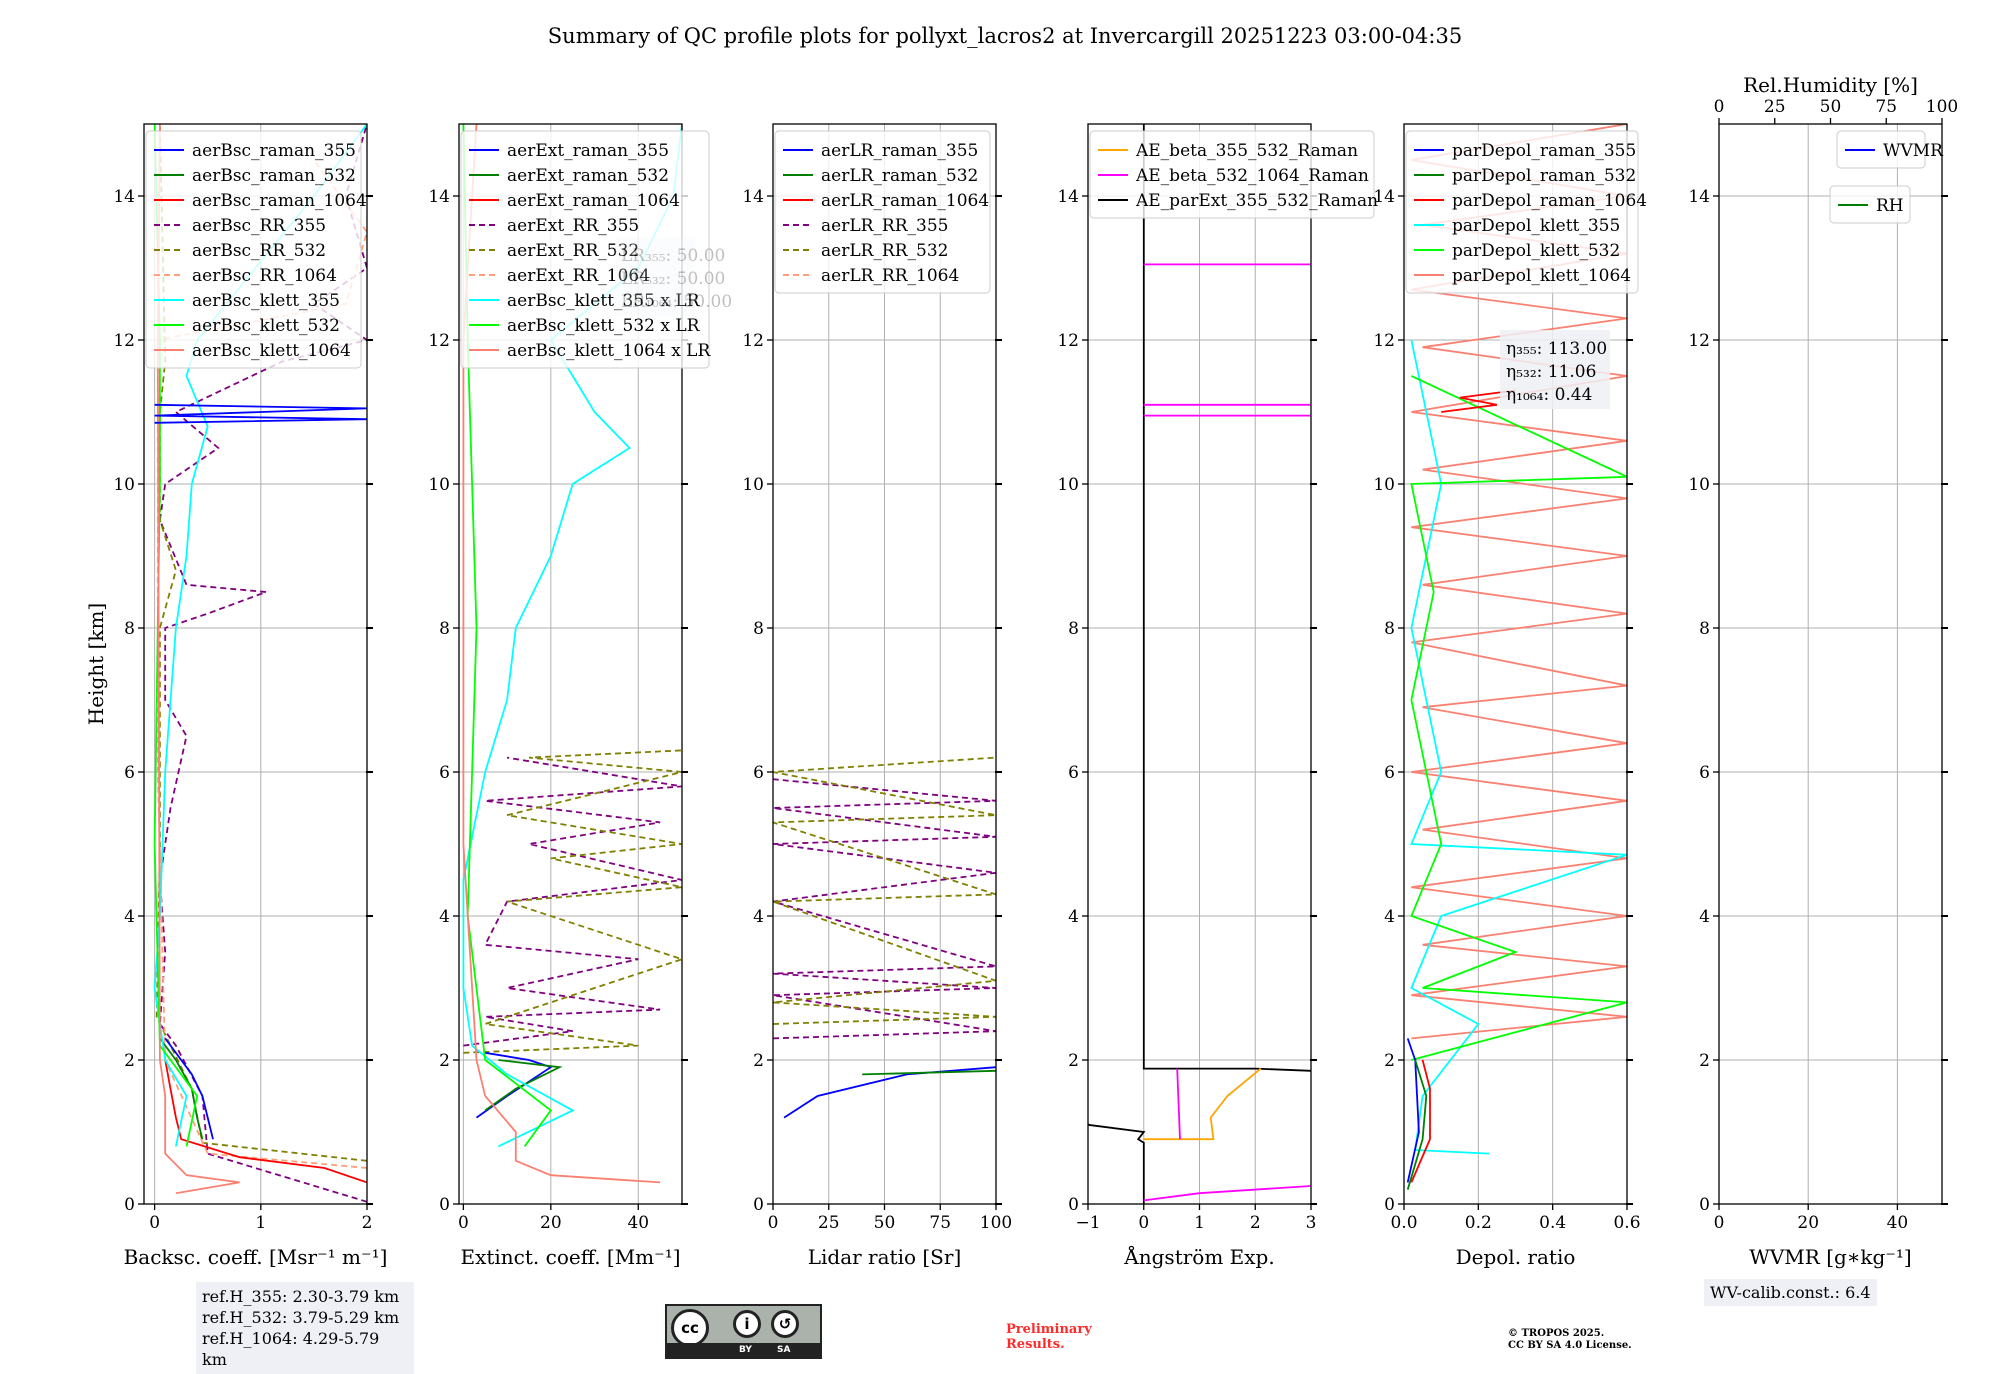 The height and width of the screenshot is (1374, 2000). I want to click on ref-h-532: ref.H_532: 3.79-5.29 km, so click(301, 1317).